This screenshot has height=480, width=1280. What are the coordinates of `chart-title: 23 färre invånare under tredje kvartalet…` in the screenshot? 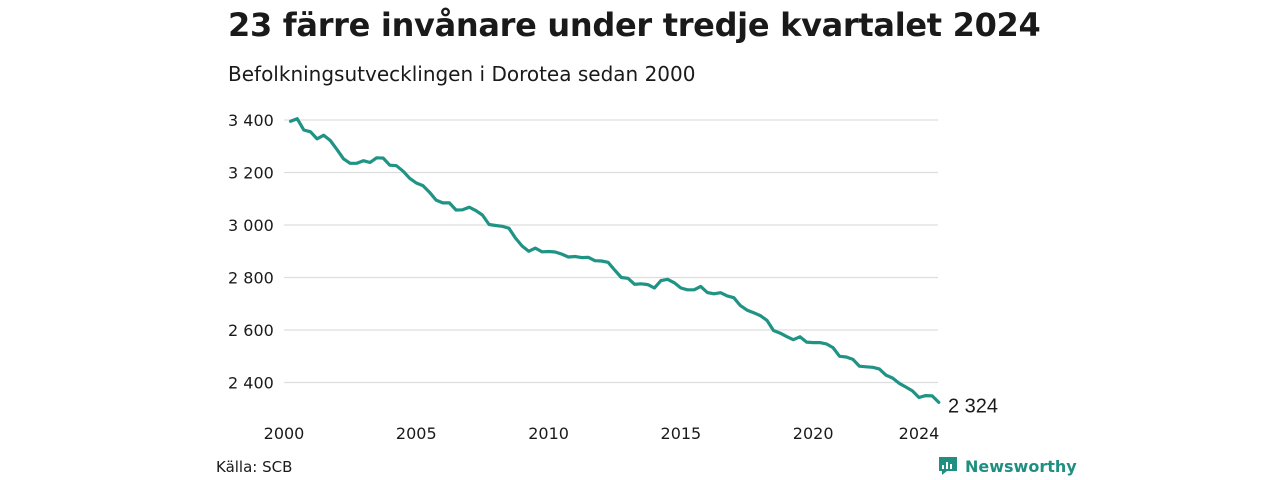 It's located at (634, 25).